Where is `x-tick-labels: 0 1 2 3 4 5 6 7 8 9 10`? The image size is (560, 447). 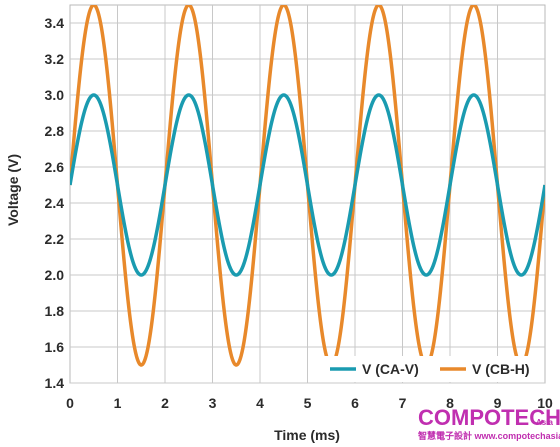 x-tick-labels: 0 1 2 3 4 5 6 7 8 9 10 is located at coordinates (309, 403).